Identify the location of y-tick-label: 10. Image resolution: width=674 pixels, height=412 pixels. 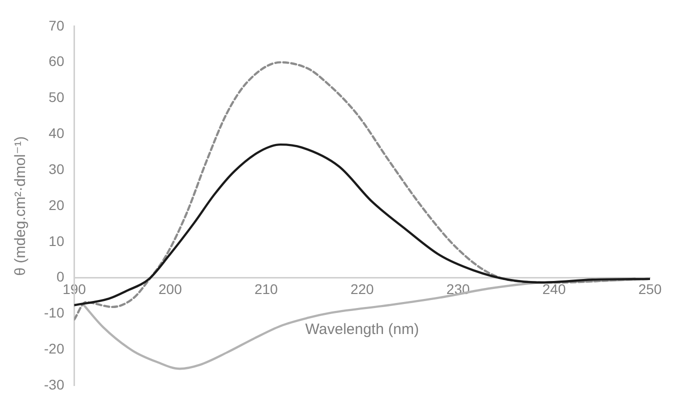
(56, 240).